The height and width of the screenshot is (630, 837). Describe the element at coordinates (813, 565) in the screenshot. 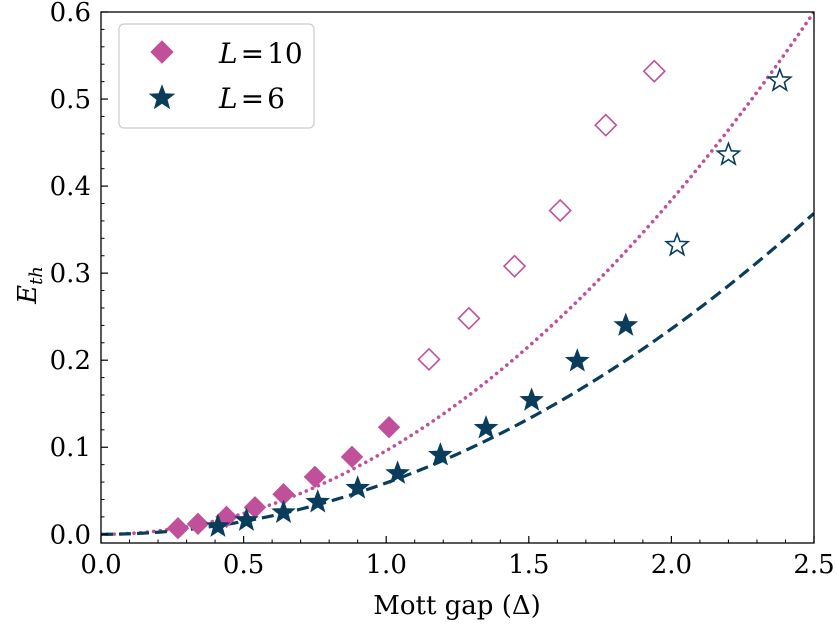

I see `x-tick-label-5: 2.5` at that location.